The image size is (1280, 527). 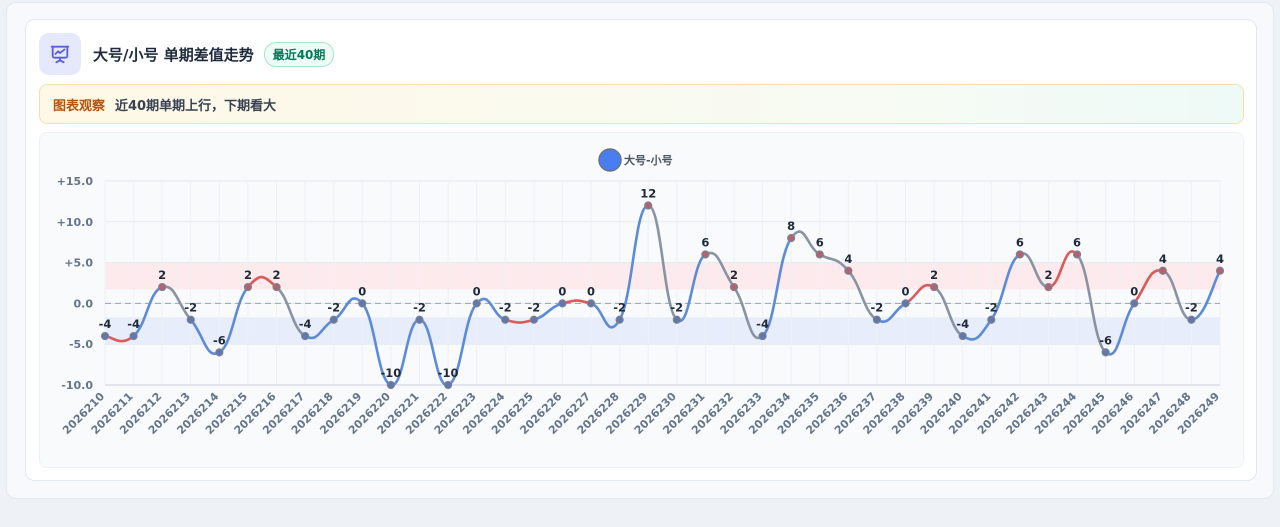 I want to click on data-label: 8, so click(x=791, y=226).